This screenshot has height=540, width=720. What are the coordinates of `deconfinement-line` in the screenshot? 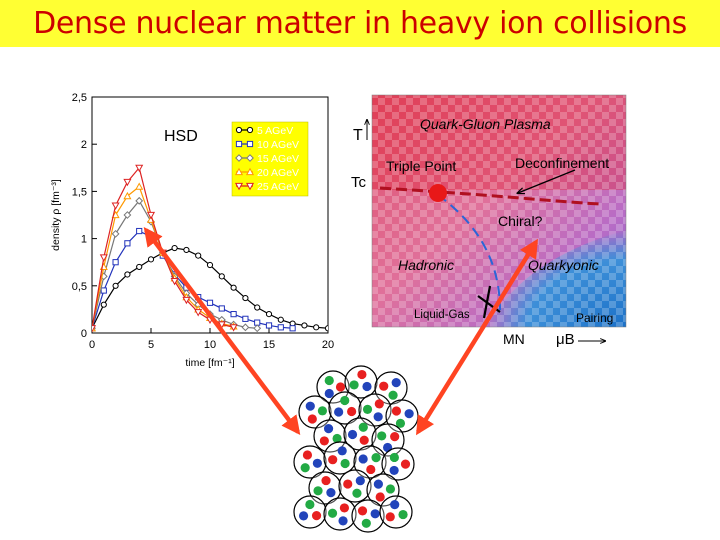 It's located at (490, 196).